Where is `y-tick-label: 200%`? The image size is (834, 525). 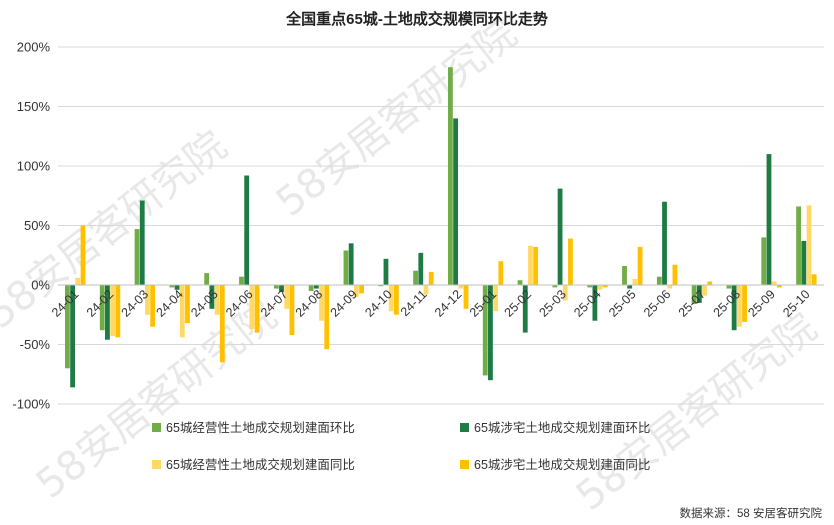 y-tick-label: 200% is located at coordinates (34, 47).